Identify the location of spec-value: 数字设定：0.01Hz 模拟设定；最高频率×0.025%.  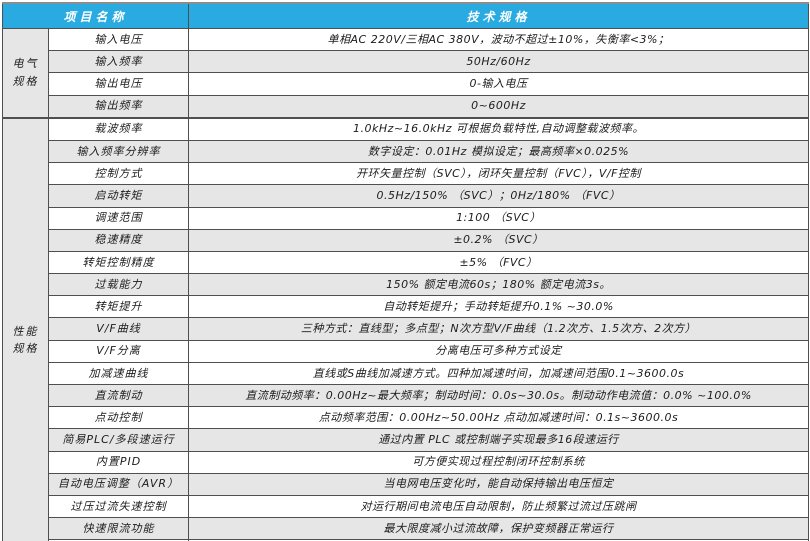
(499, 151).